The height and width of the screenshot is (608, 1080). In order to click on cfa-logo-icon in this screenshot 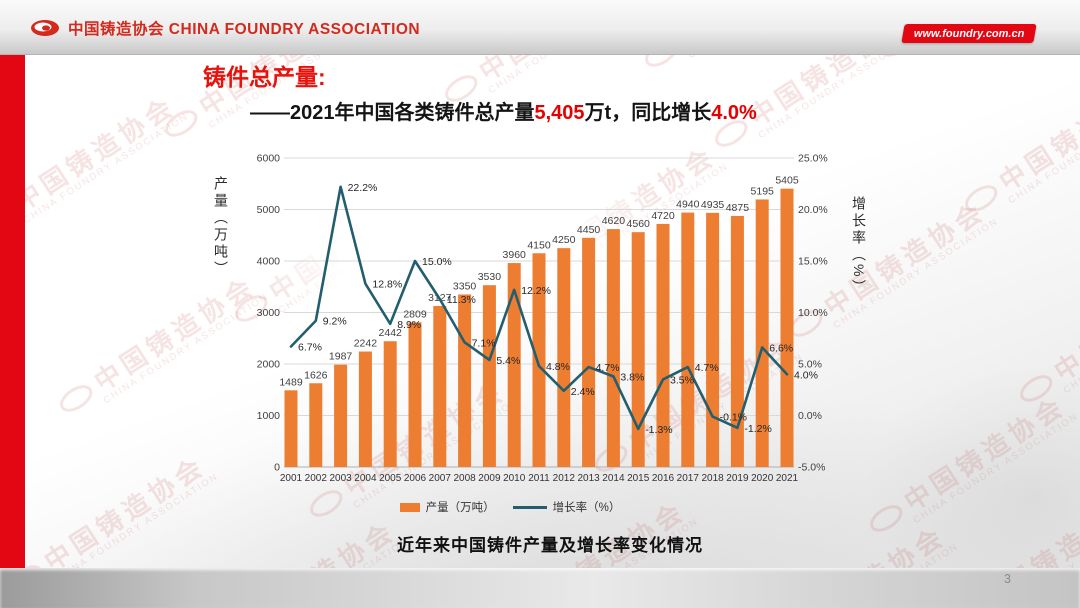, I will do `click(45, 28)`.